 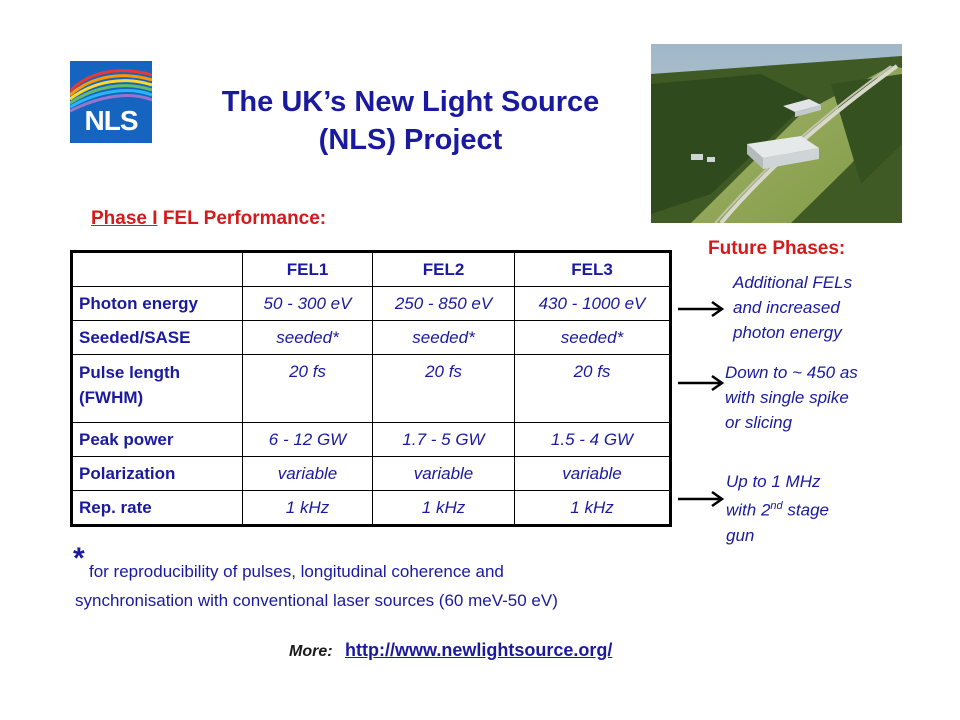 I want to click on table-row: Rep. rate 1 kHz 1 kHz 1 kHz, so click(x=371, y=508).